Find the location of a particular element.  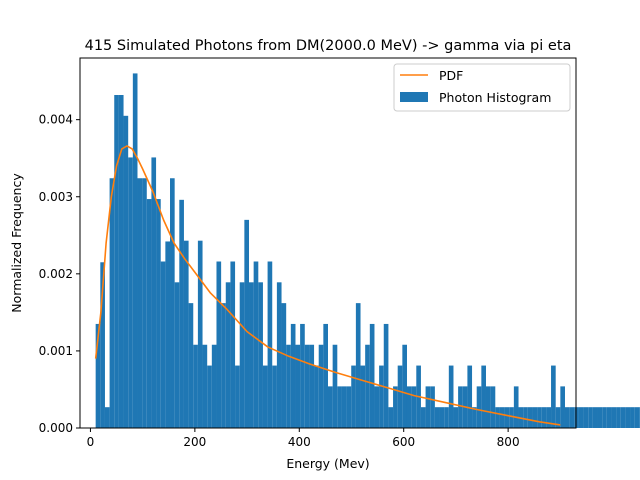

legend-pdf-label: PDF is located at coordinates (451, 75).